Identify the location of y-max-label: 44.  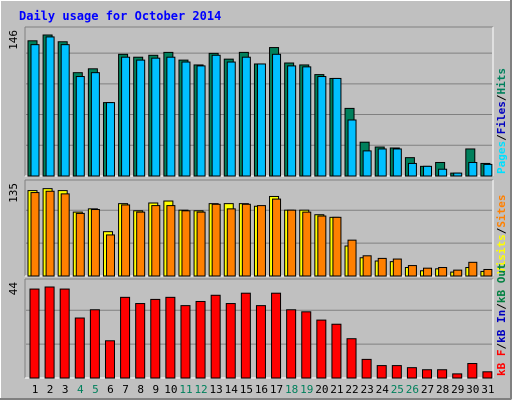
(13, 289).